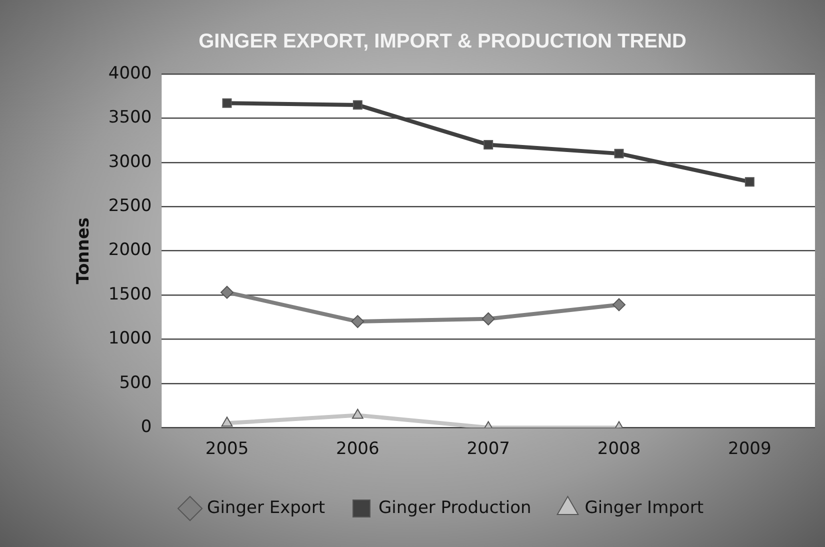  Describe the element at coordinates (455, 508) in the screenshot. I see `legend-label: Ginger Production` at that location.